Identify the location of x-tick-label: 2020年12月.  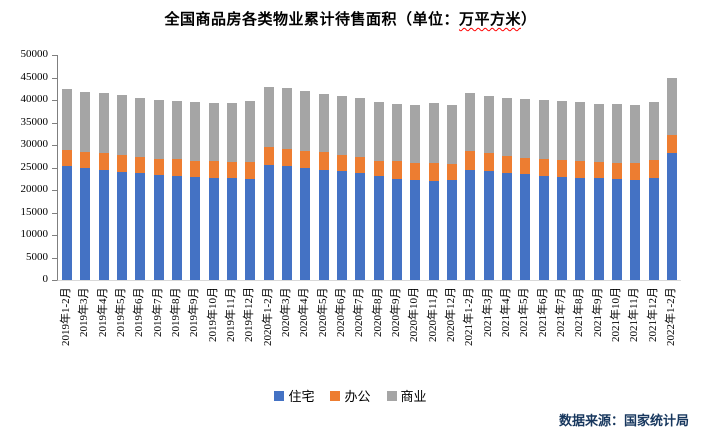
(450, 314).